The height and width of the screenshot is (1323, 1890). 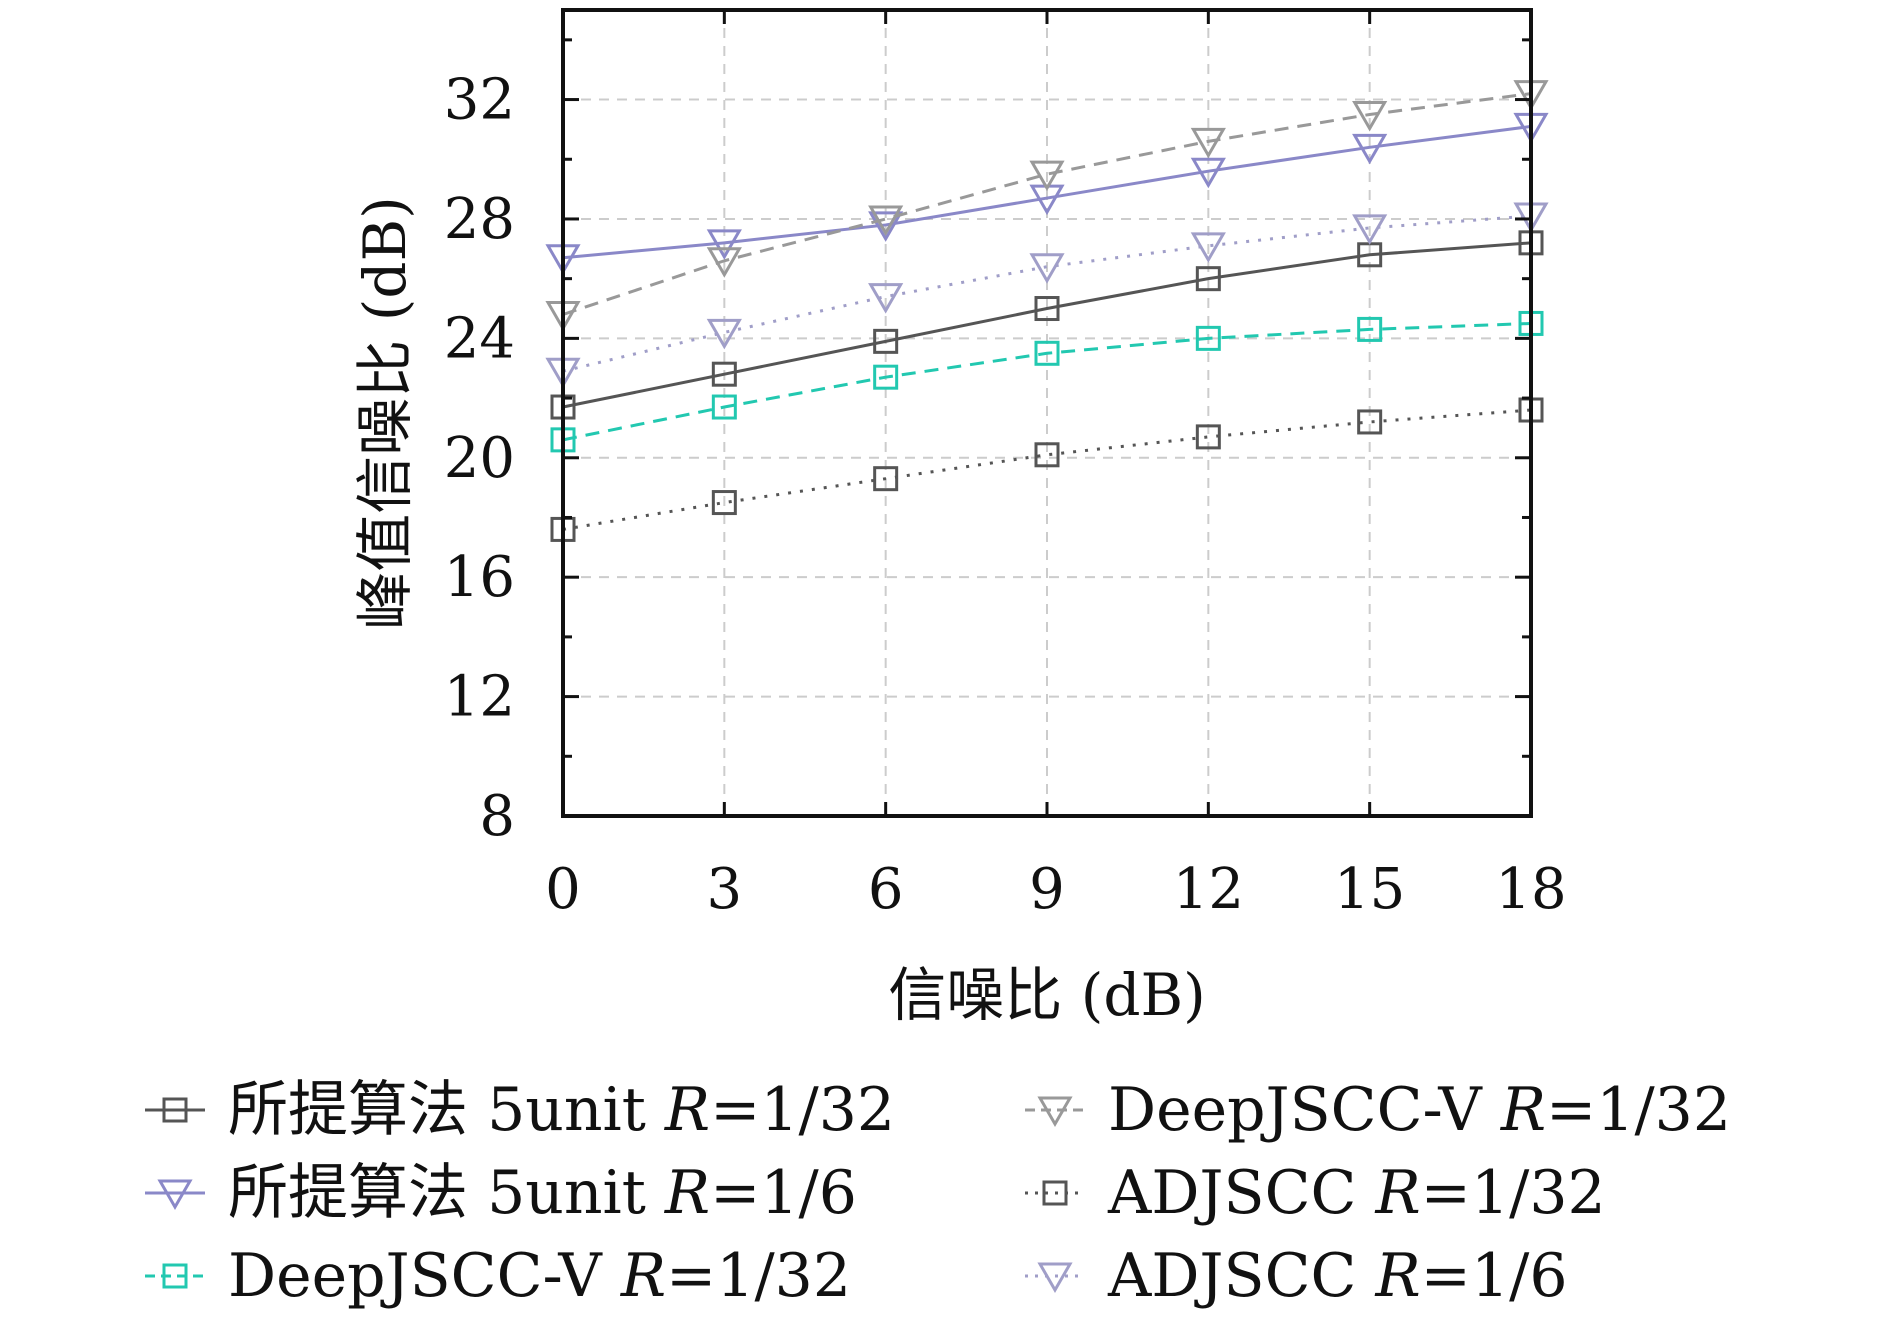 I want to click on x-tick-label: 0, so click(x=563, y=889).